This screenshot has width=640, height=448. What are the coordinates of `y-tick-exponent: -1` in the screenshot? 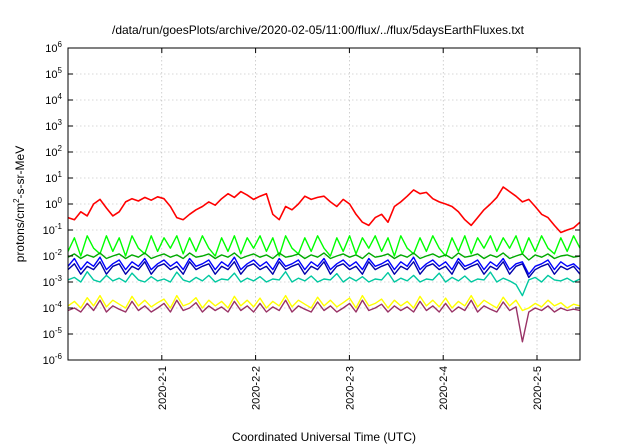 It's located at (59, 226).